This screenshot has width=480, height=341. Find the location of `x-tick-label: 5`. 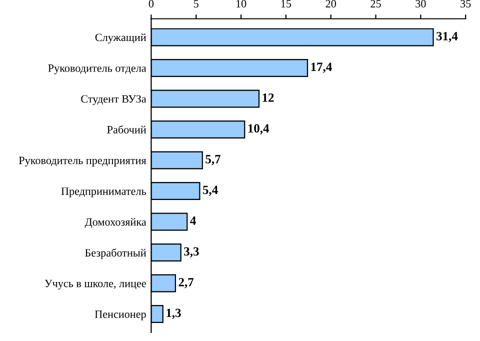

x-tick-label: 5 is located at coordinates (196, 4).